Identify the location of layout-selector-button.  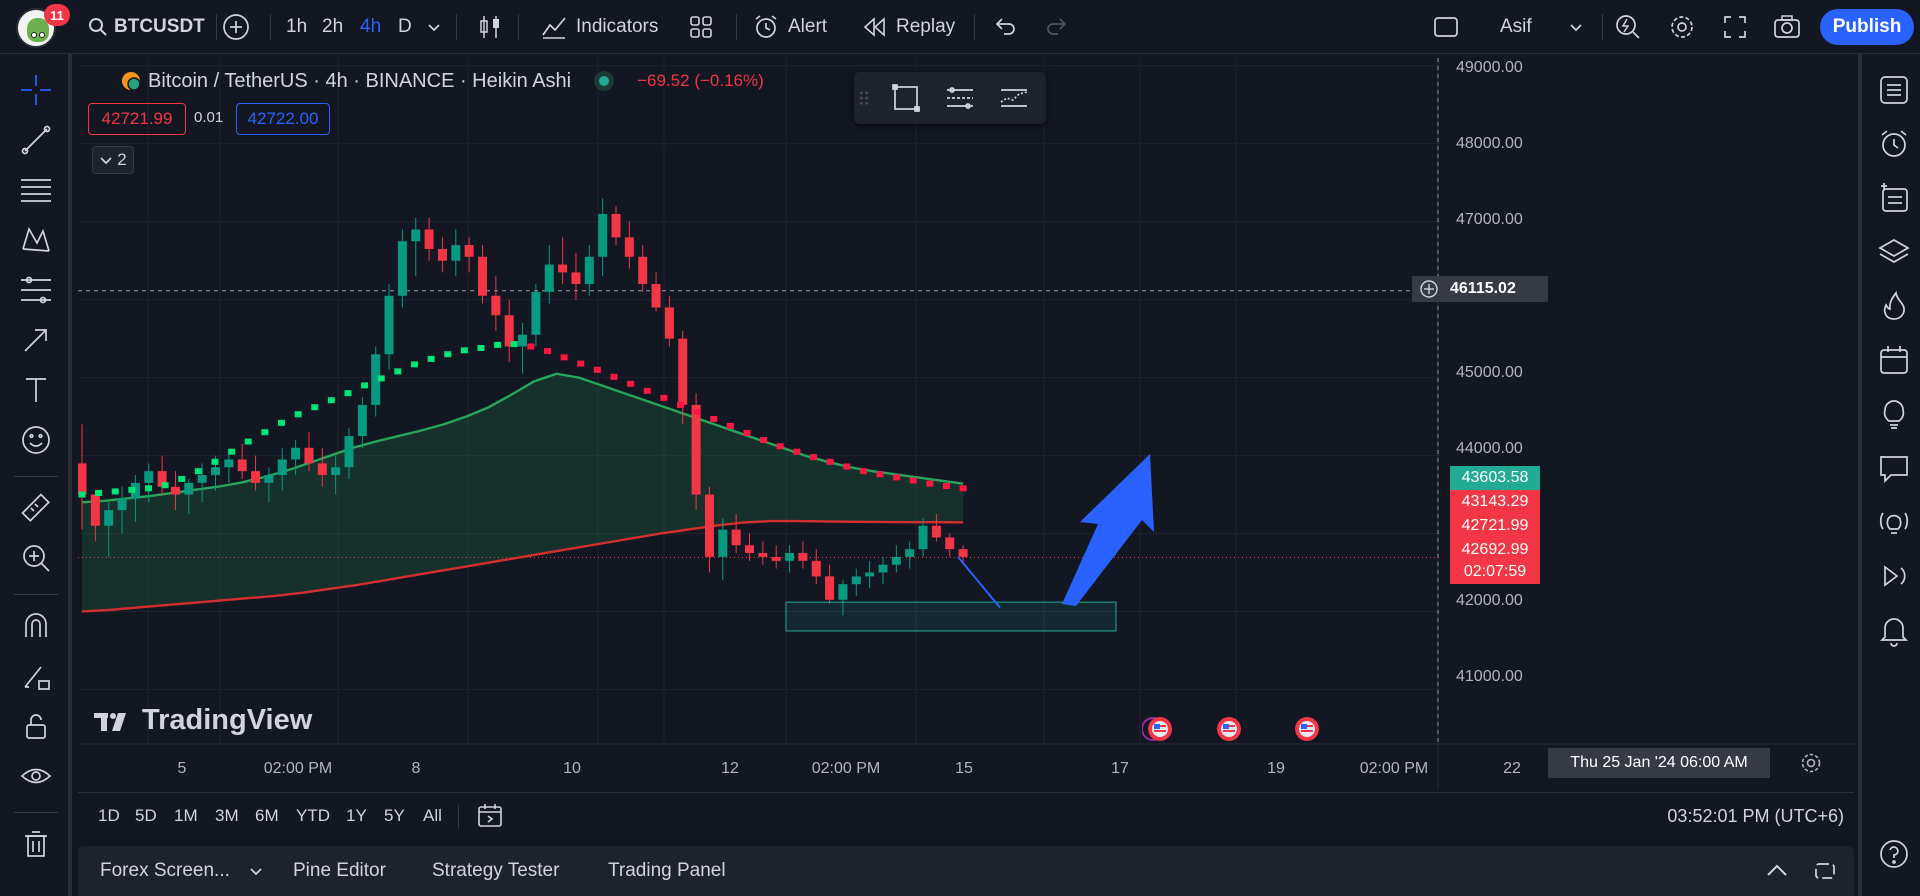
(1446, 27).